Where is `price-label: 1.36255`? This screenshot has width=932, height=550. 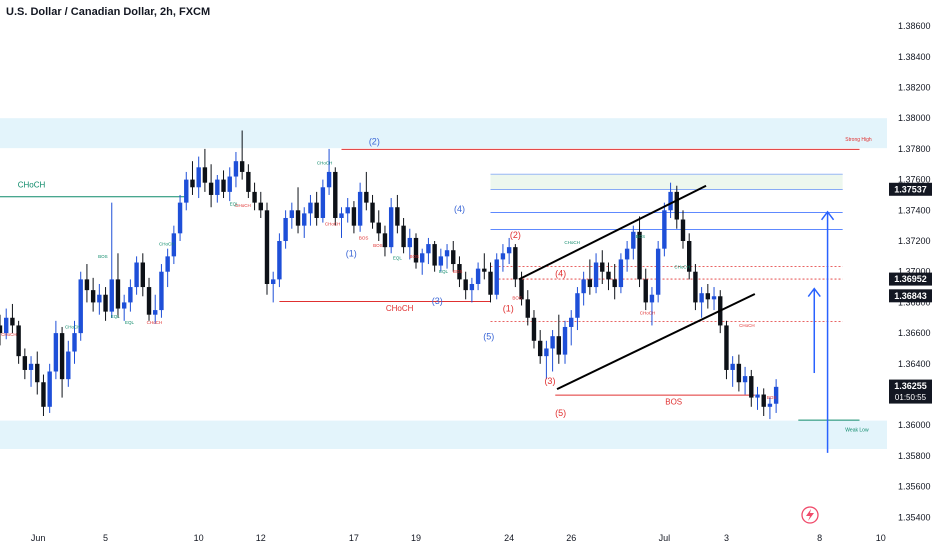 price-label: 1.36255 is located at coordinates (910, 386).